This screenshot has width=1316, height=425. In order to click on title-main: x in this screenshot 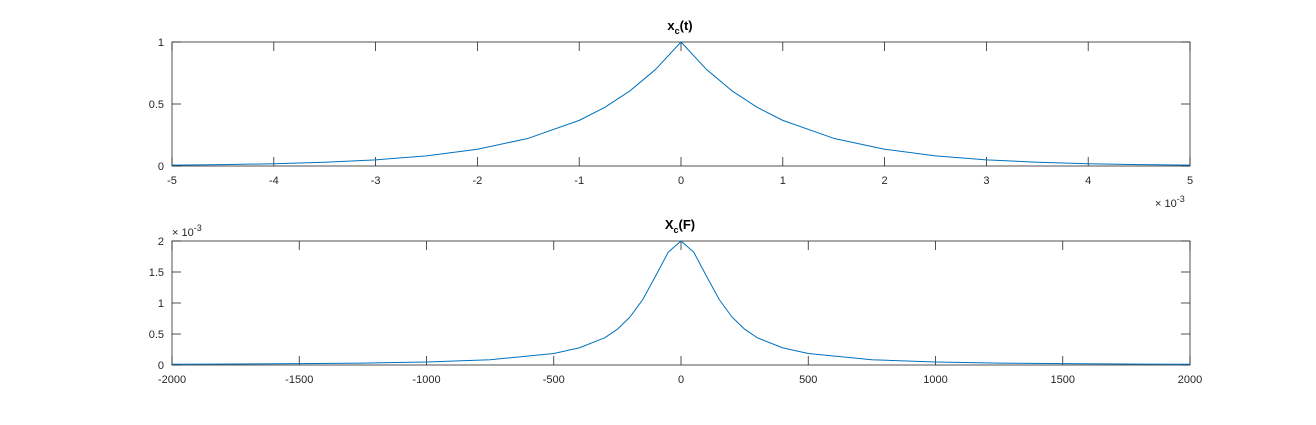, I will do `click(671, 25)`.